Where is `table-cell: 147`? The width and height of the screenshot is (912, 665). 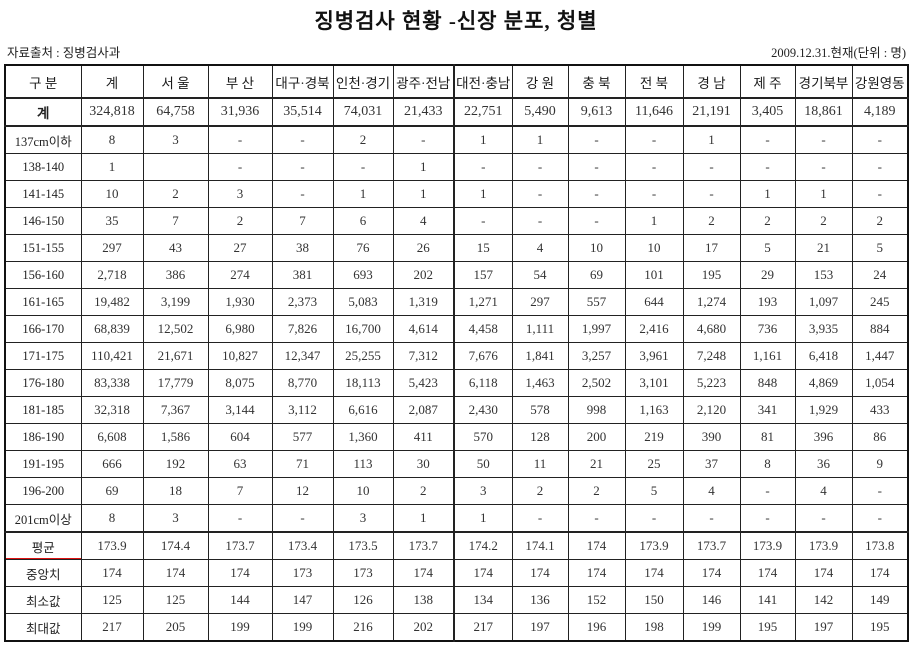 table-cell: 147 is located at coordinates (302, 600).